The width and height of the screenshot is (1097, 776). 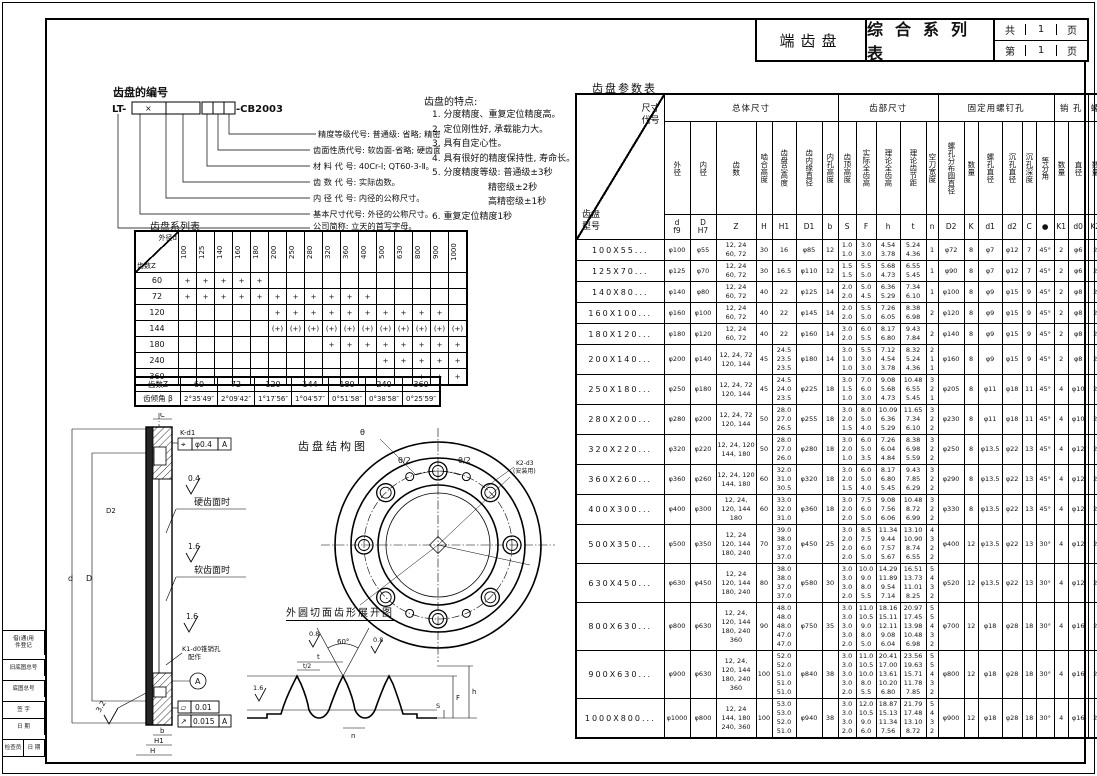 What do you see at coordinates (764, 334) in the screenshot?
I see `params-value-cell: 40` at bounding box center [764, 334].